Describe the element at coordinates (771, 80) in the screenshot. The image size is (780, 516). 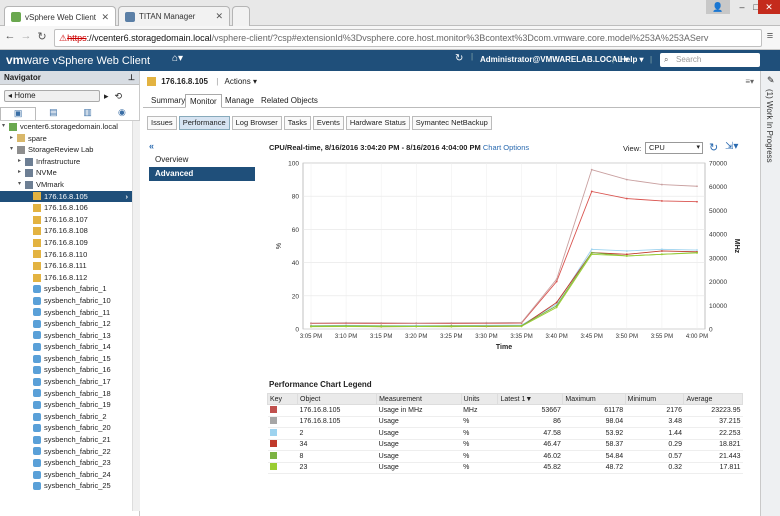
I see `pin-icon: ✎` at that location.